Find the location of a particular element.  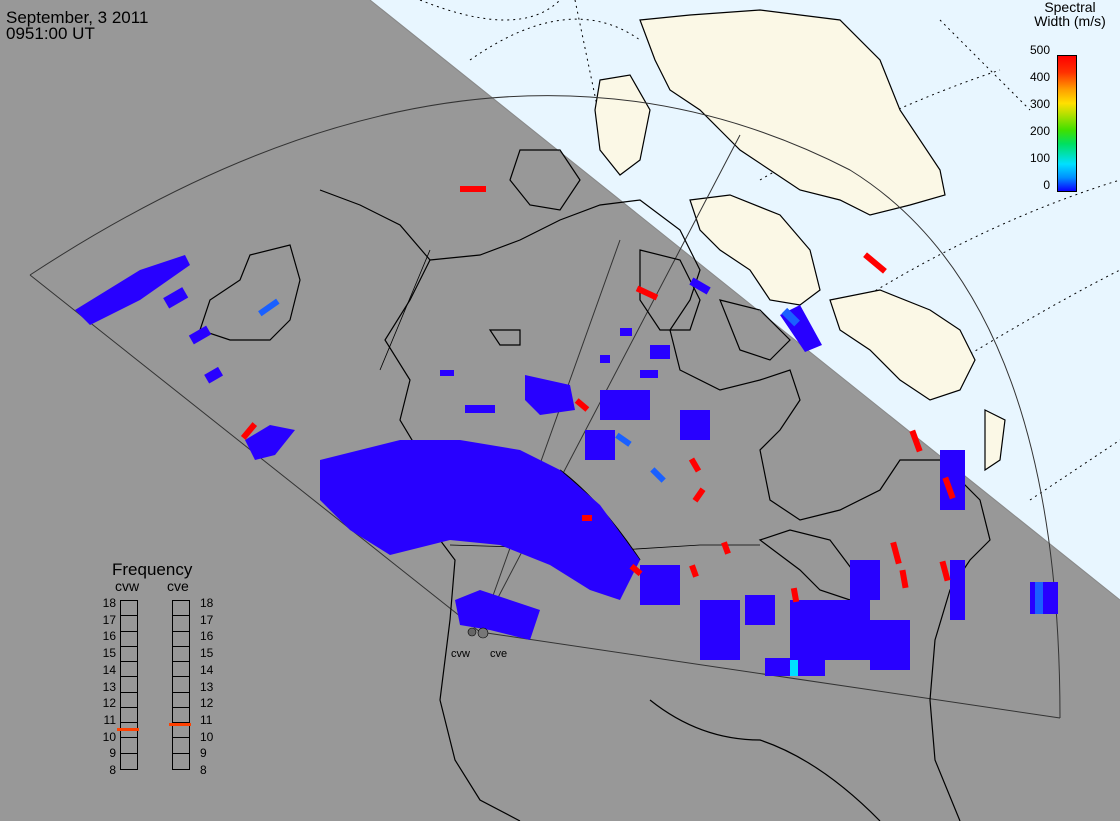

frequency-tick-right: 16 is located at coordinates (207, 636).